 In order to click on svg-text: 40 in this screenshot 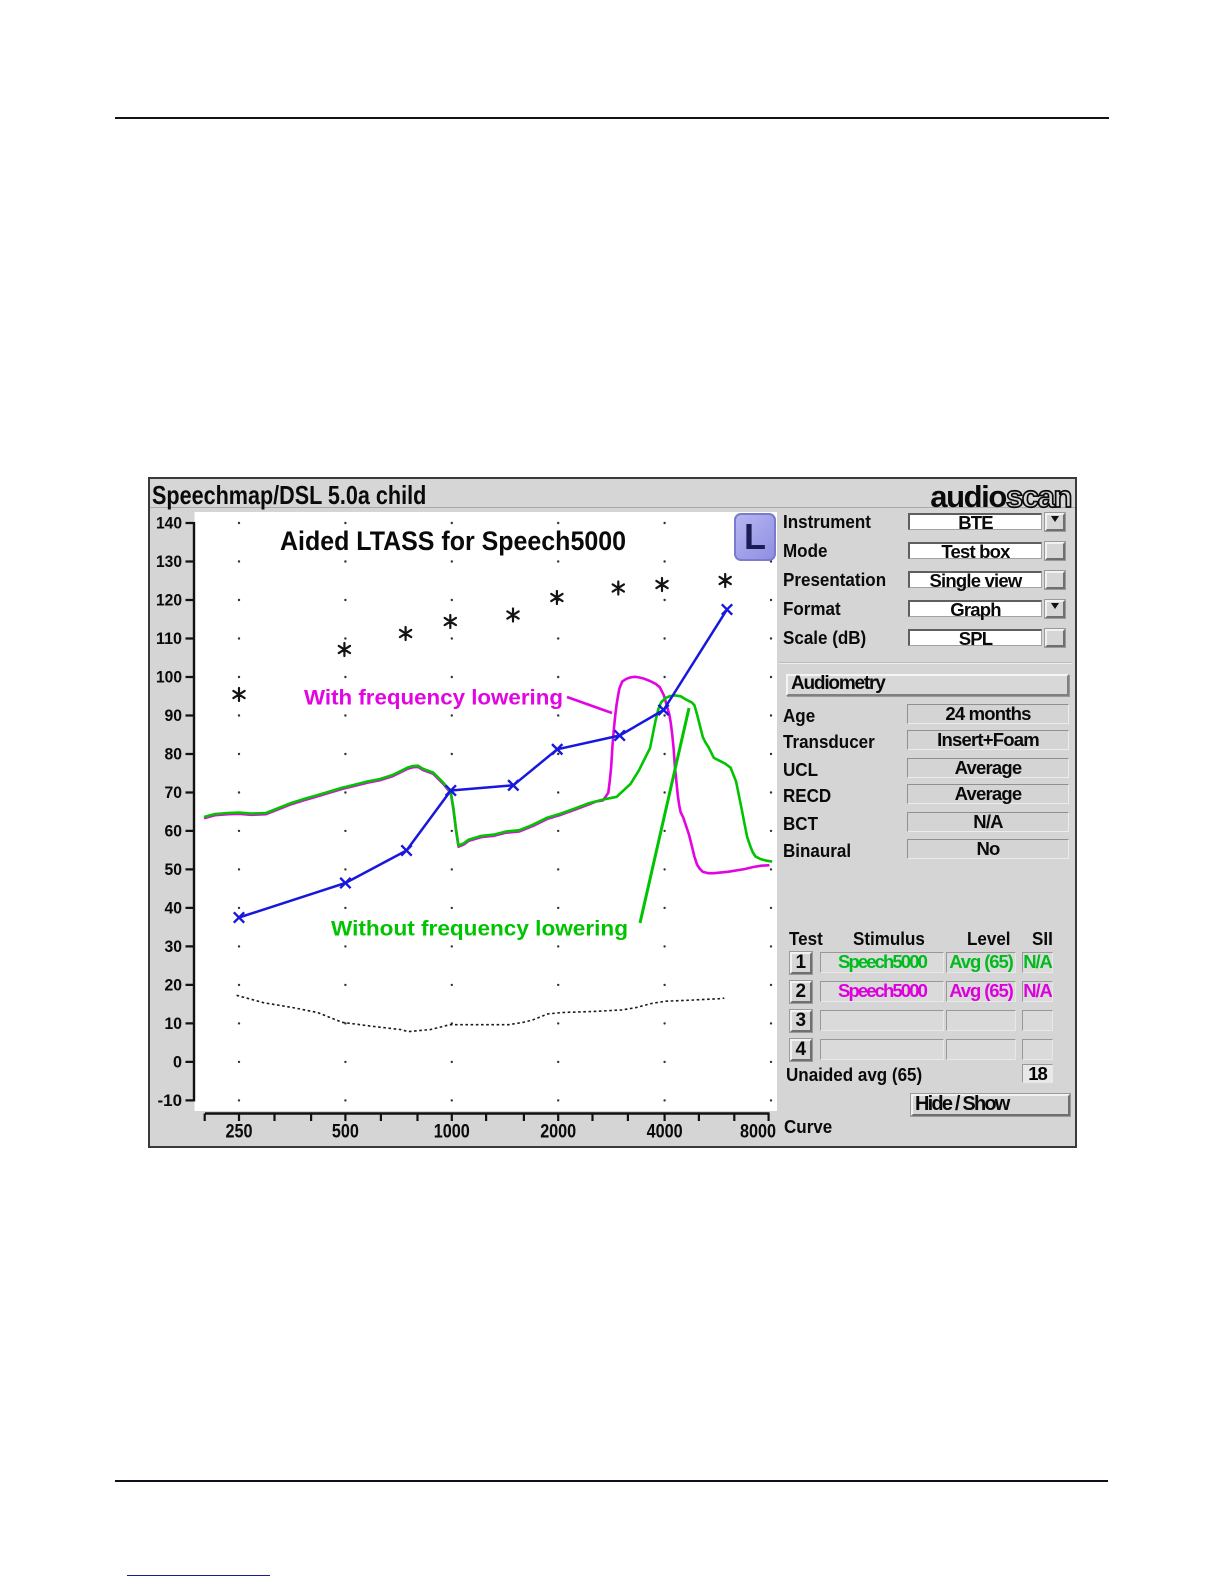, I will do `click(174, 908)`.